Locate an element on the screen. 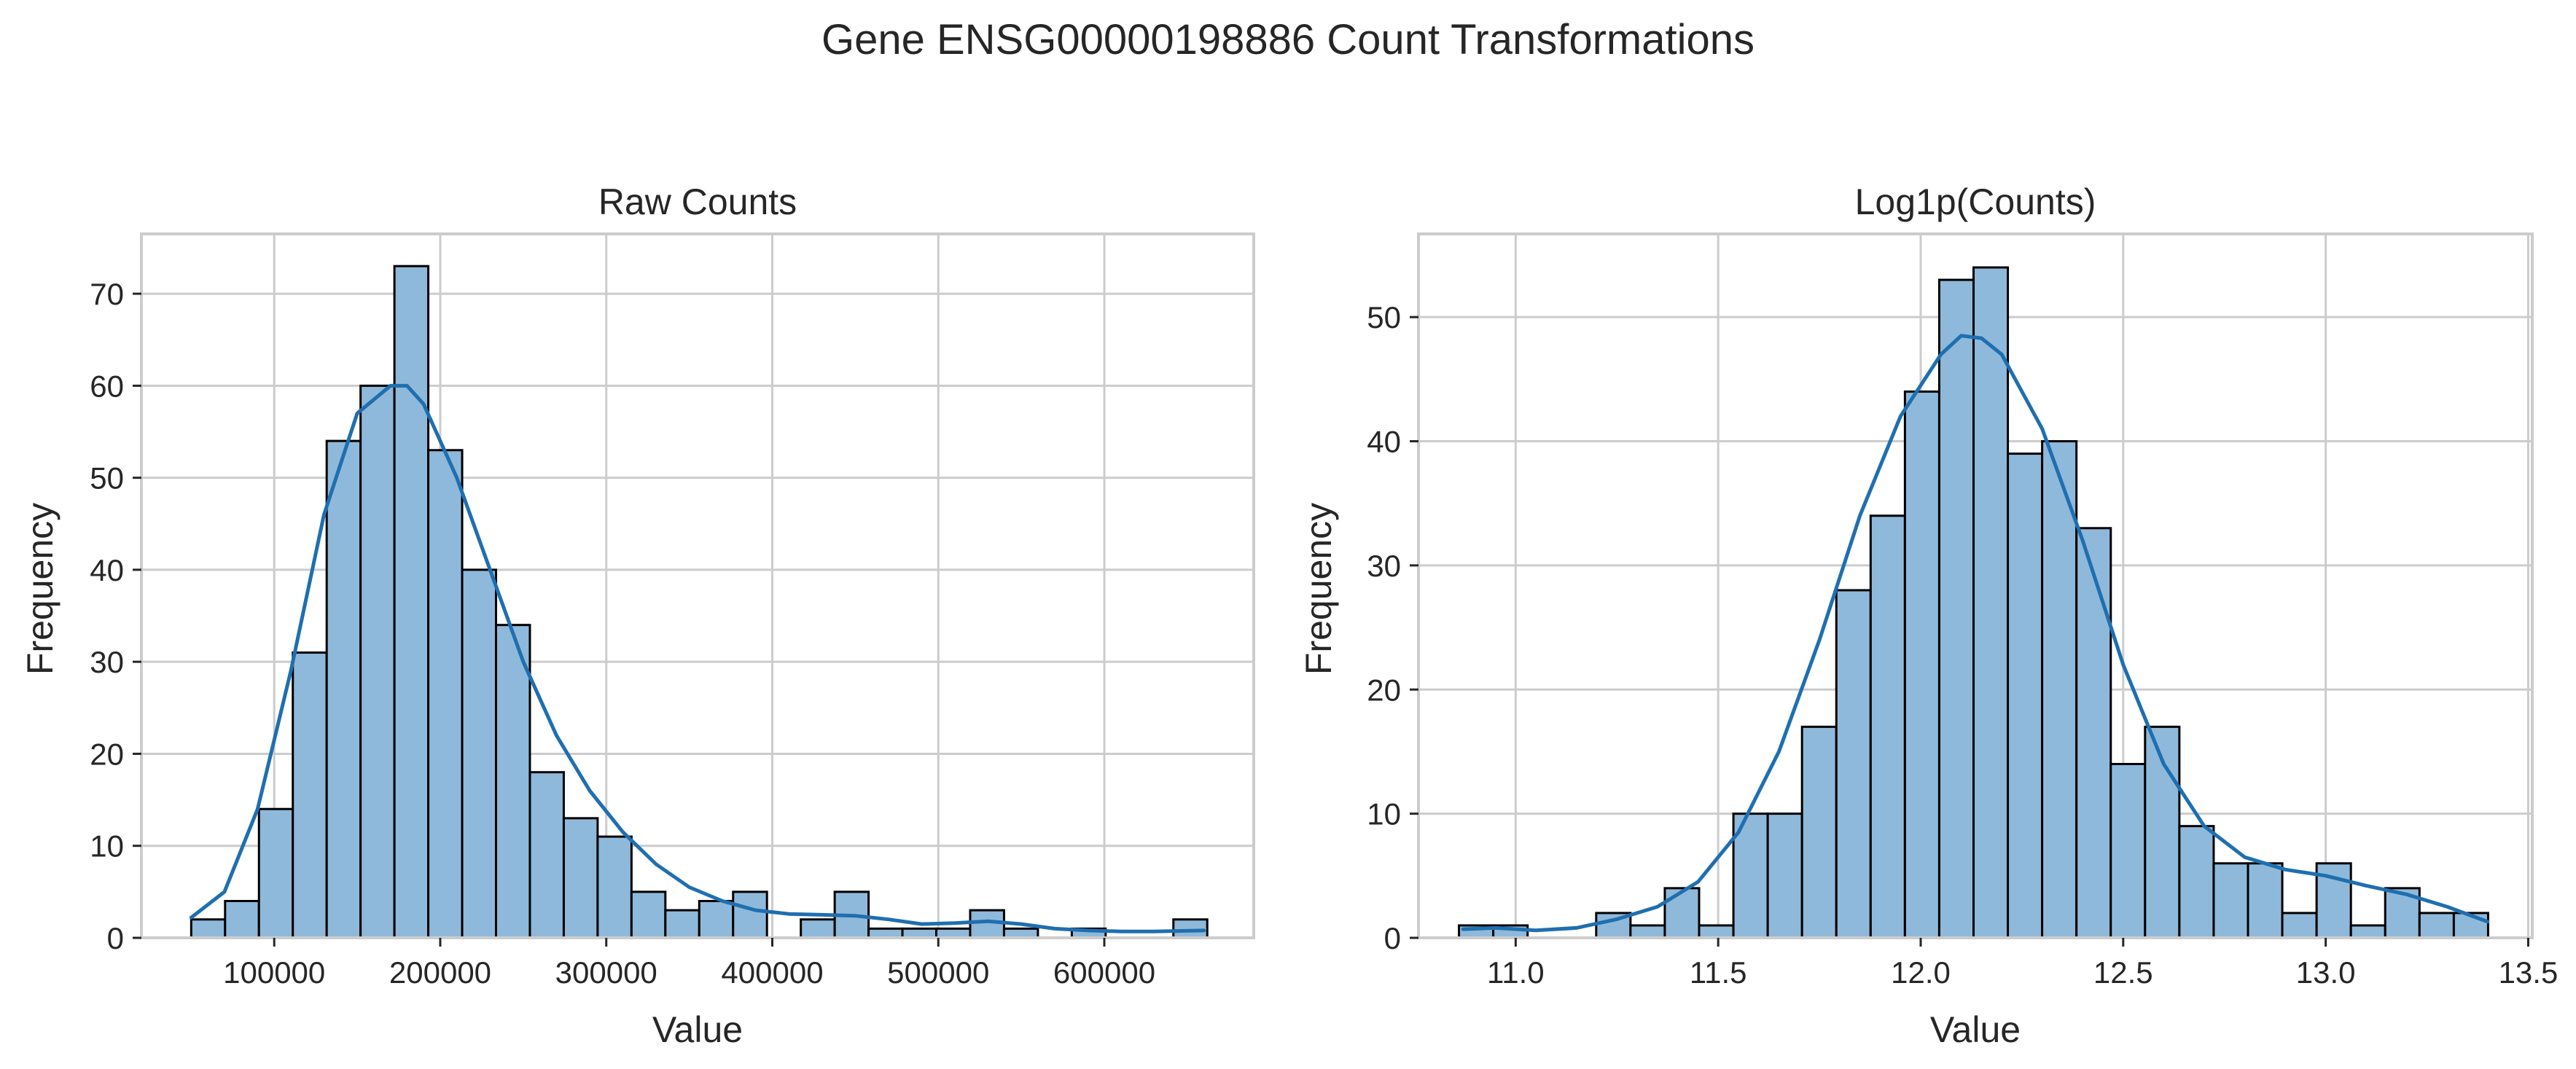 The width and height of the screenshot is (2576, 1069). log1p-counts-xtick-label-2: 12.0 is located at coordinates (1921, 972).